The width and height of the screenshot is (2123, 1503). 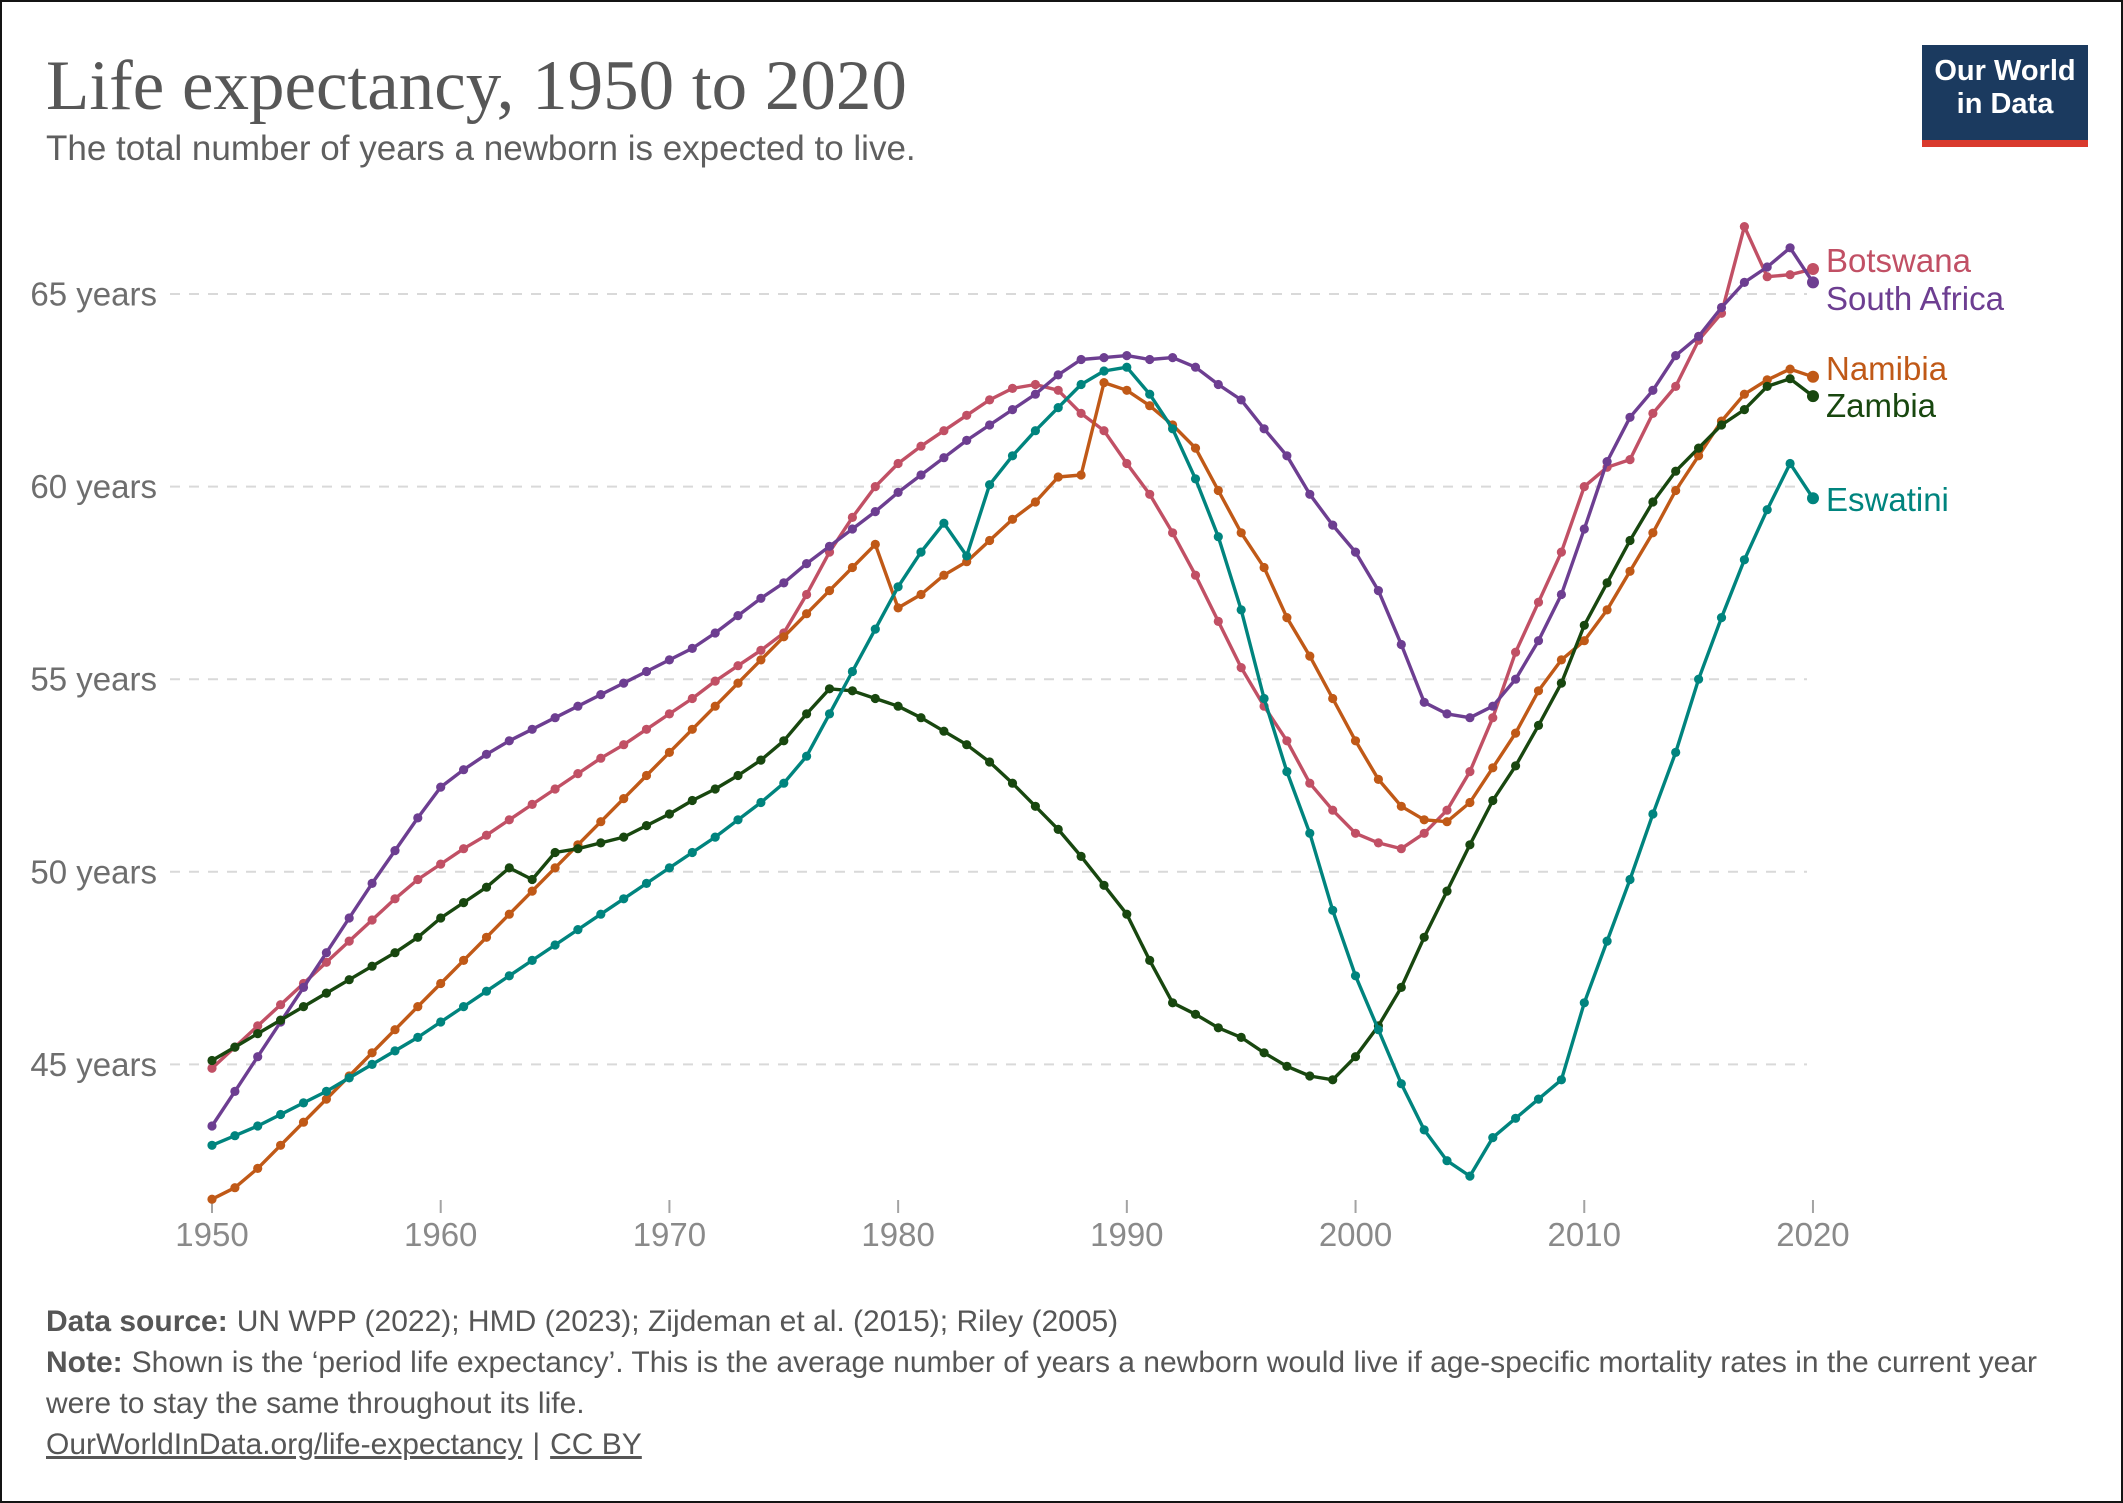 What do you see at coordinates (1881, 406) in the screenshot?
I see `legend-label-zambia: Zambia` at bounding box center [1881, 406].